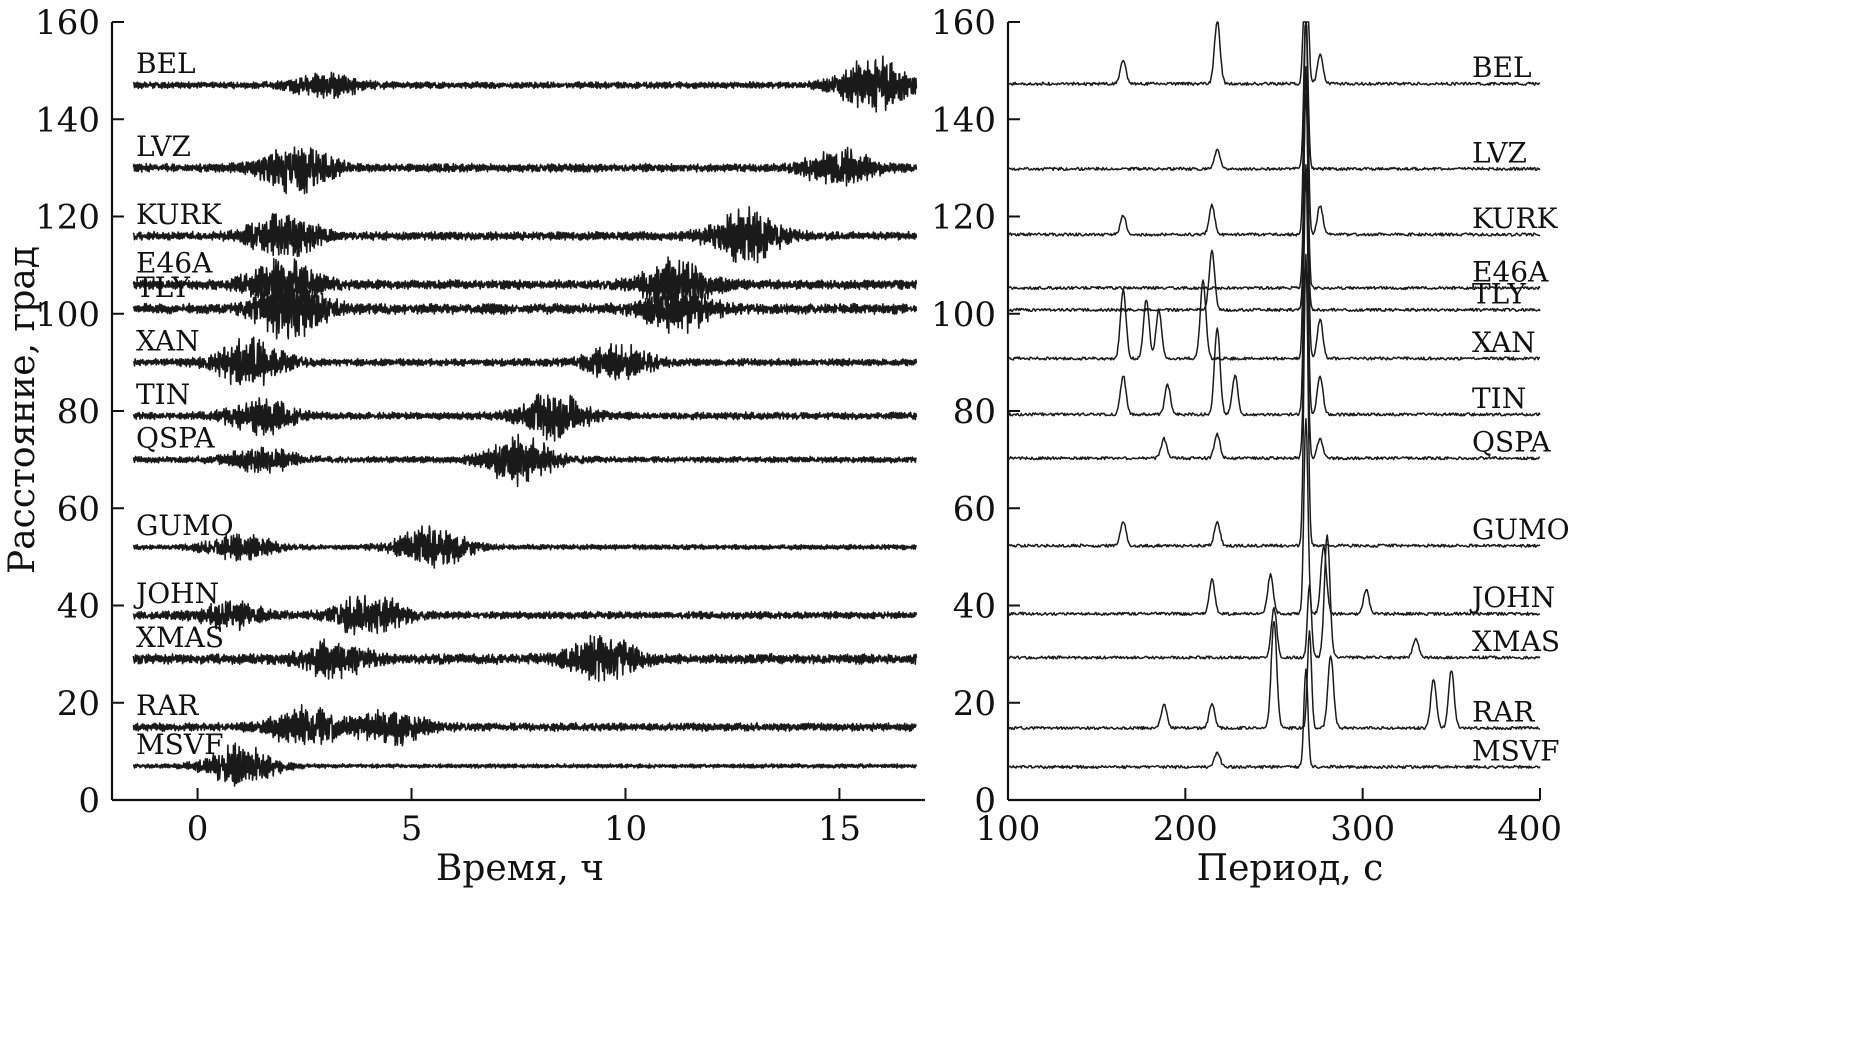 The height and width of the screenshot is (1059, 1859). Describe the element at coordinates (78, 704) in the screenshot. I see `left-y-tick-label: 20` at that location.